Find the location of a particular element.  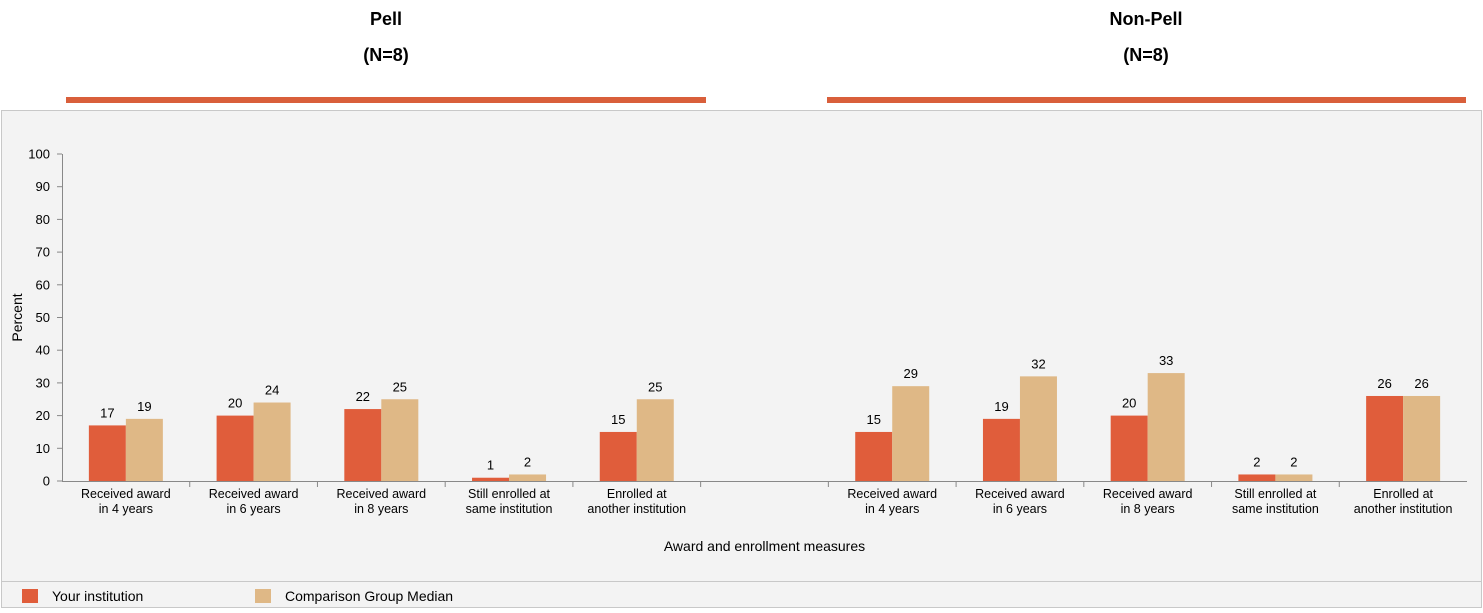

bar-data-label: 22 is located at coordinates (363, 396).